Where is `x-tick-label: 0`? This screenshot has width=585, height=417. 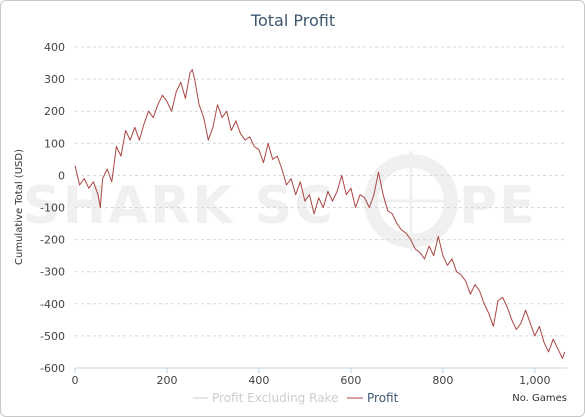 x-tick-label: 0 is located at coordinates (75, 380).